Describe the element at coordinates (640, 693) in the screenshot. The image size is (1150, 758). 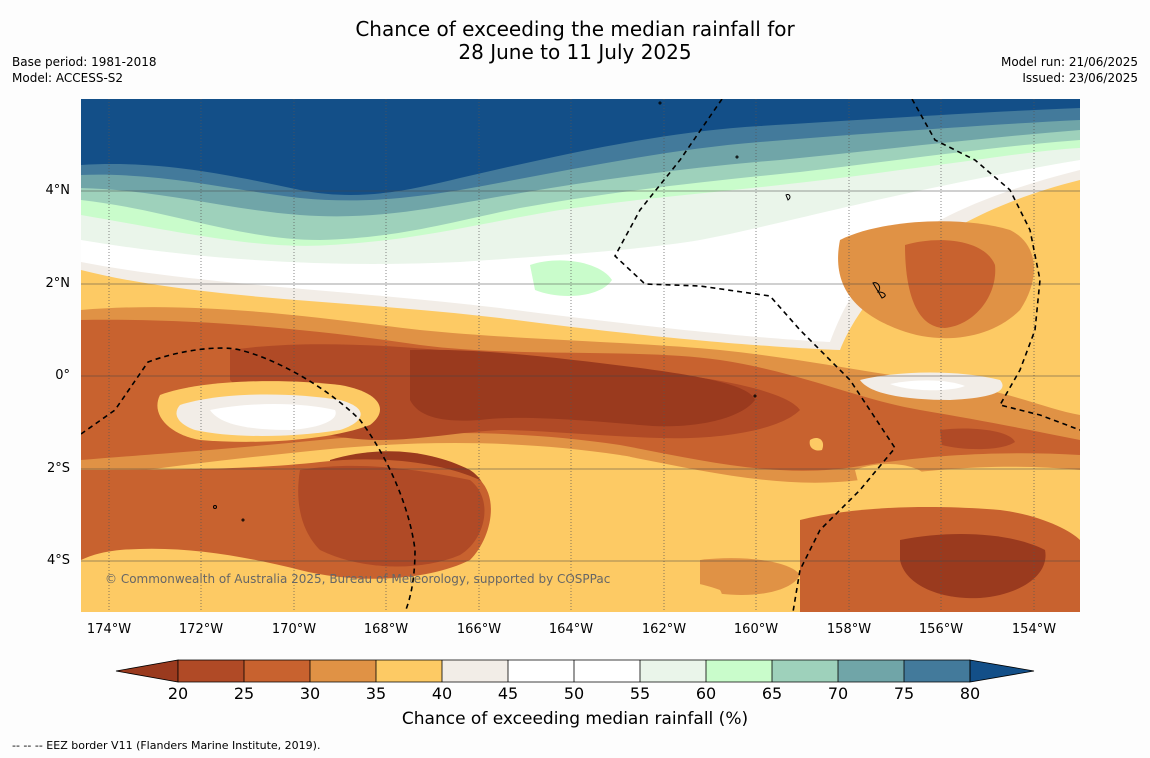
I see `cbar-tick-55: 55` at that location.